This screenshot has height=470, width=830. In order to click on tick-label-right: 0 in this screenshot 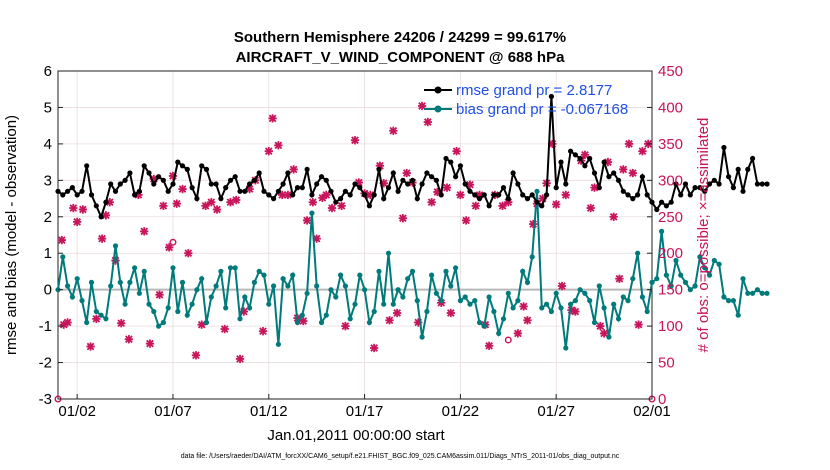, I will do `click(662, 399)`.